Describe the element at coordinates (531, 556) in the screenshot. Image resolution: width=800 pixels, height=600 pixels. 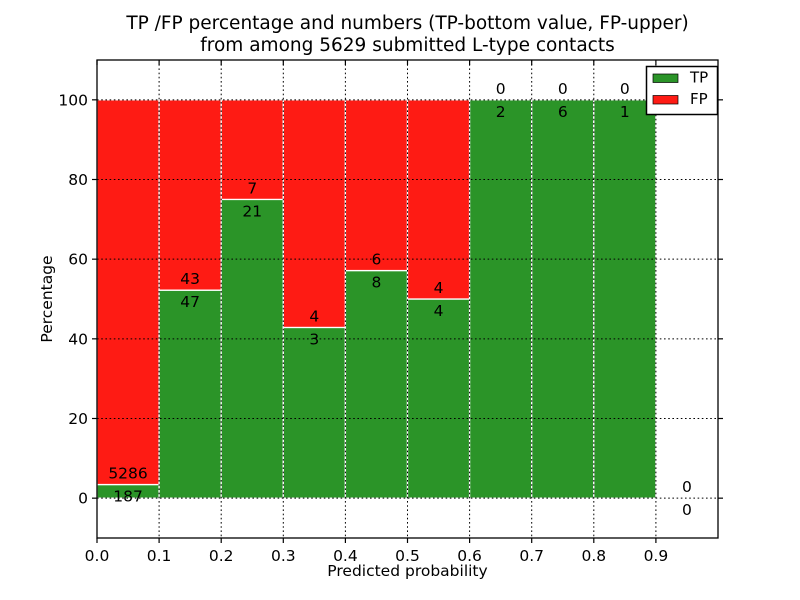
I see `x-tick-label: 0.7` at that location.